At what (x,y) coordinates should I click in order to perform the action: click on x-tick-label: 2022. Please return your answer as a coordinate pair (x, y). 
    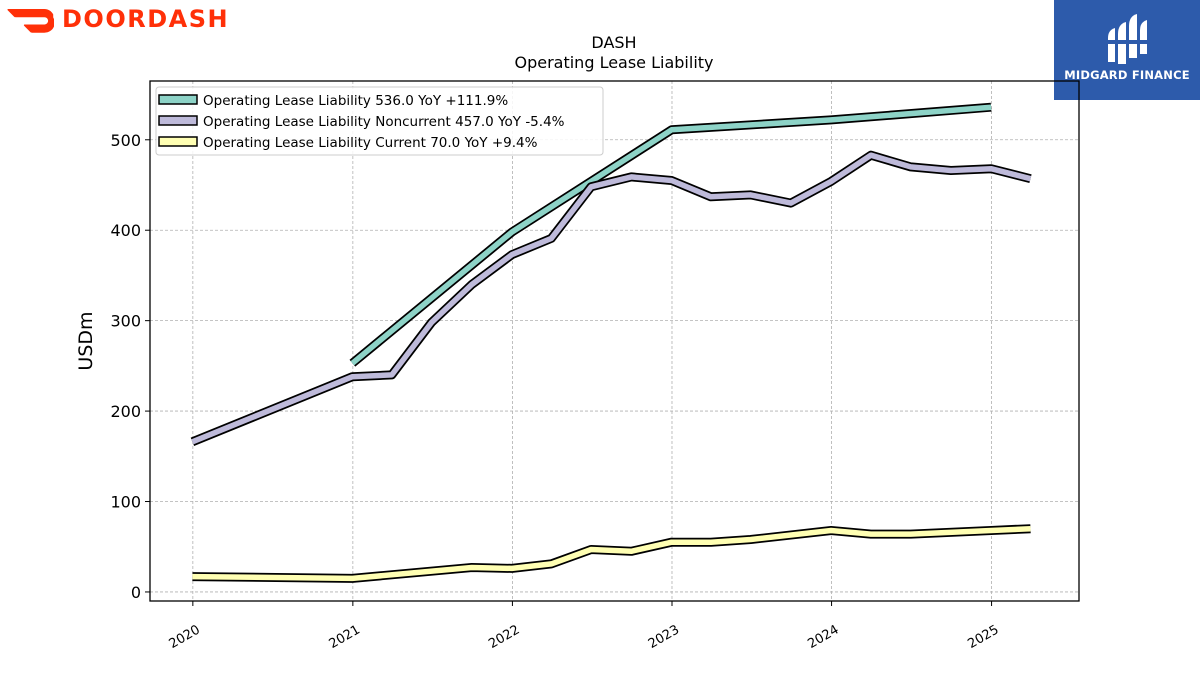
    Looking at the image, I should click on (504, 637).